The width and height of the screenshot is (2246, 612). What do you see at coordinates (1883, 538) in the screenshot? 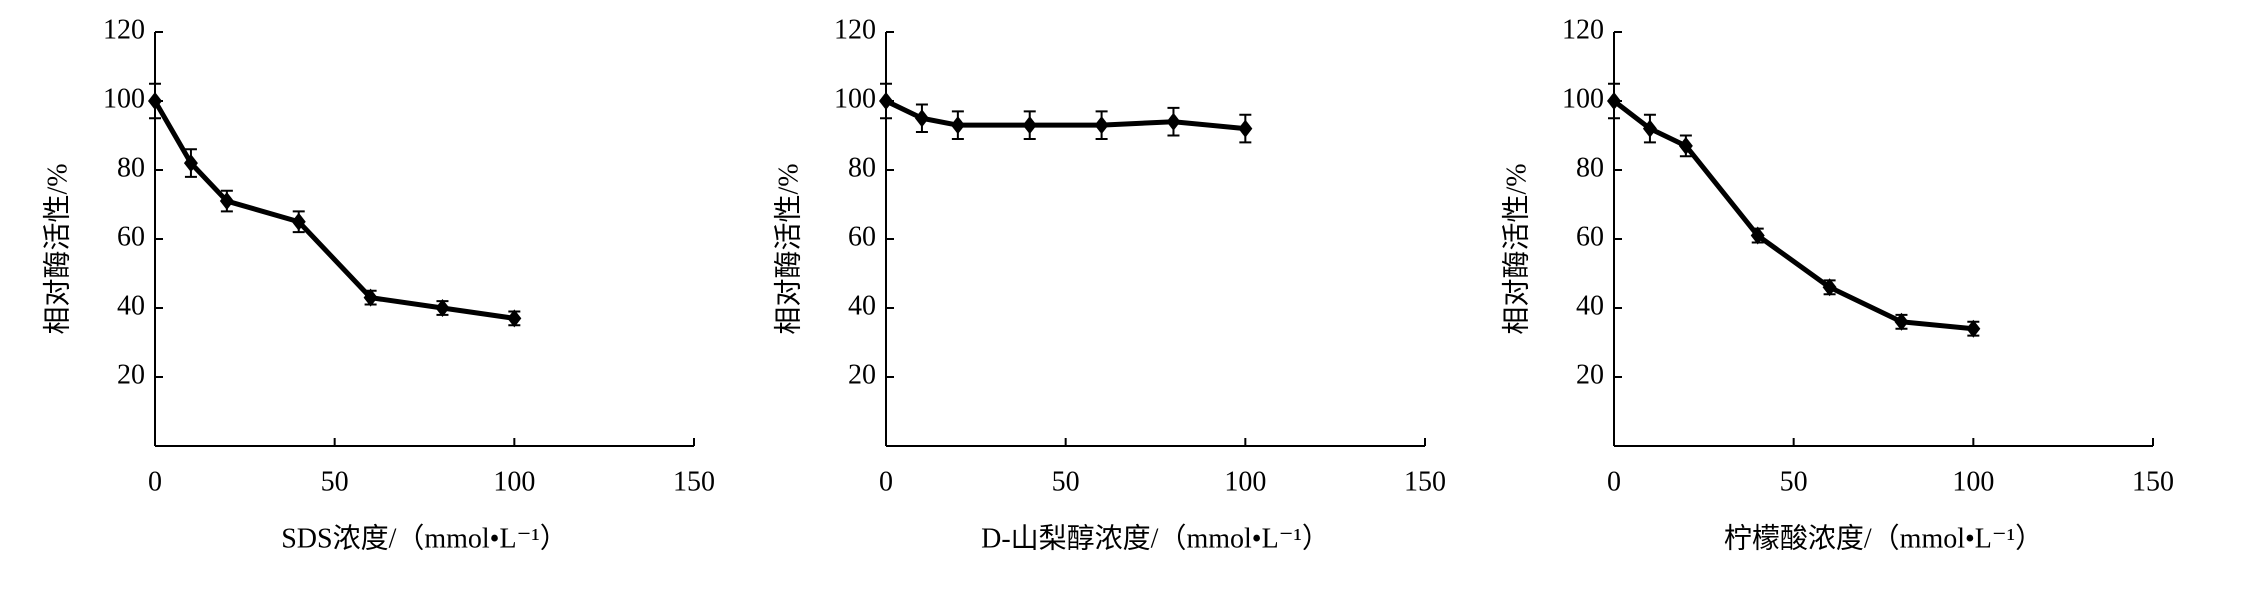
I see `x-axis-label: 柠檬酸浓度/（mmol•L⁻¹）` at bounding box center [1883, 538].